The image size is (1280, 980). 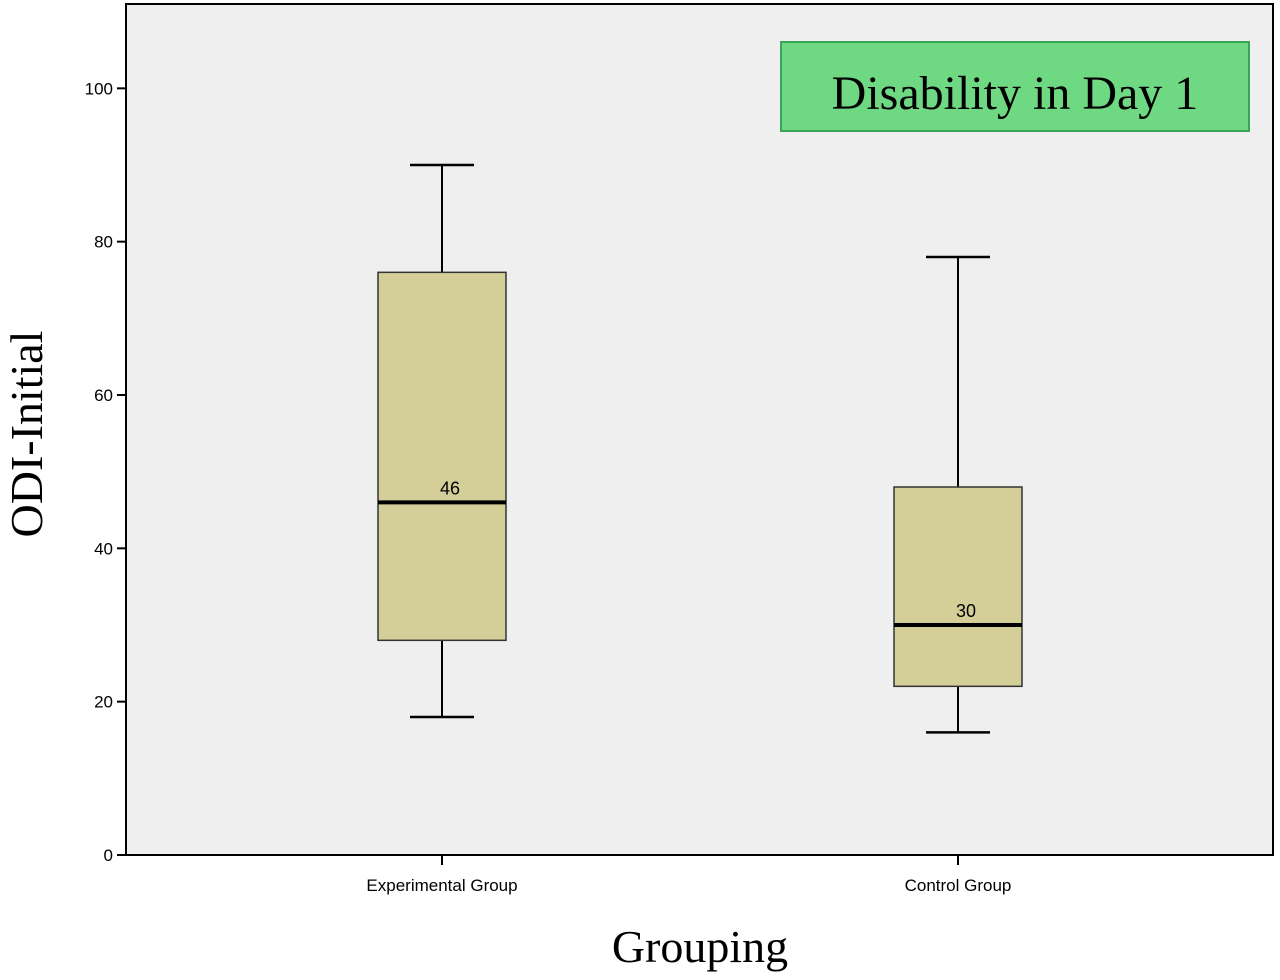 What do you see at coordinates (1015, 93) in the screenshot?
I see `chart-title: Disability in Day 1` at bounding box center [1015, 93].